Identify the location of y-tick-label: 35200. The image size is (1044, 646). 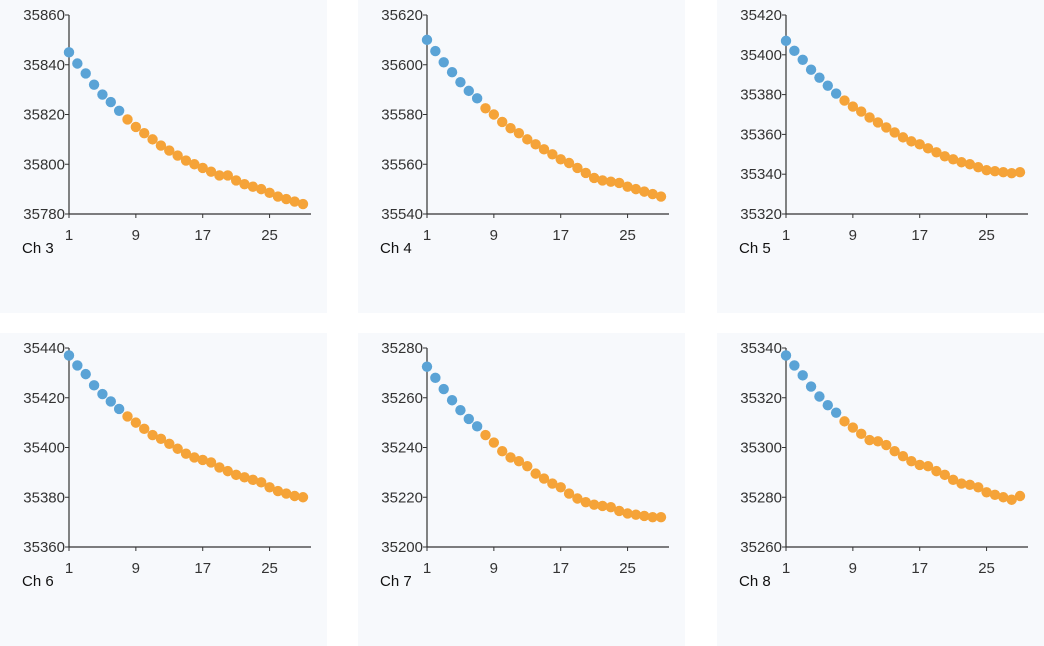
(402, 547).